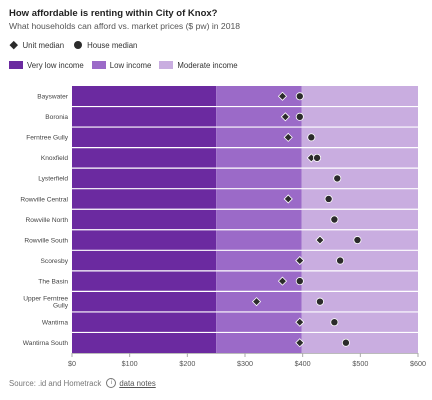 This screenshot has height=400, width=432. Describe the element at coordinates (166, 65) in the screenshot. I see `moderate-income-swatch` at that location.